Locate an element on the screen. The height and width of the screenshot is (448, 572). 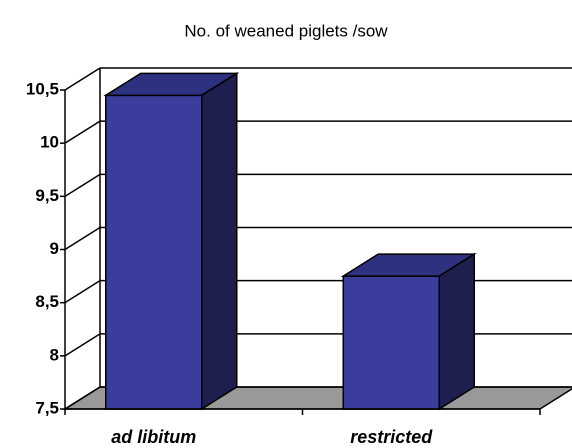
chart-title: No. of weaned piglets /sow is located at coordinates (286, 30).